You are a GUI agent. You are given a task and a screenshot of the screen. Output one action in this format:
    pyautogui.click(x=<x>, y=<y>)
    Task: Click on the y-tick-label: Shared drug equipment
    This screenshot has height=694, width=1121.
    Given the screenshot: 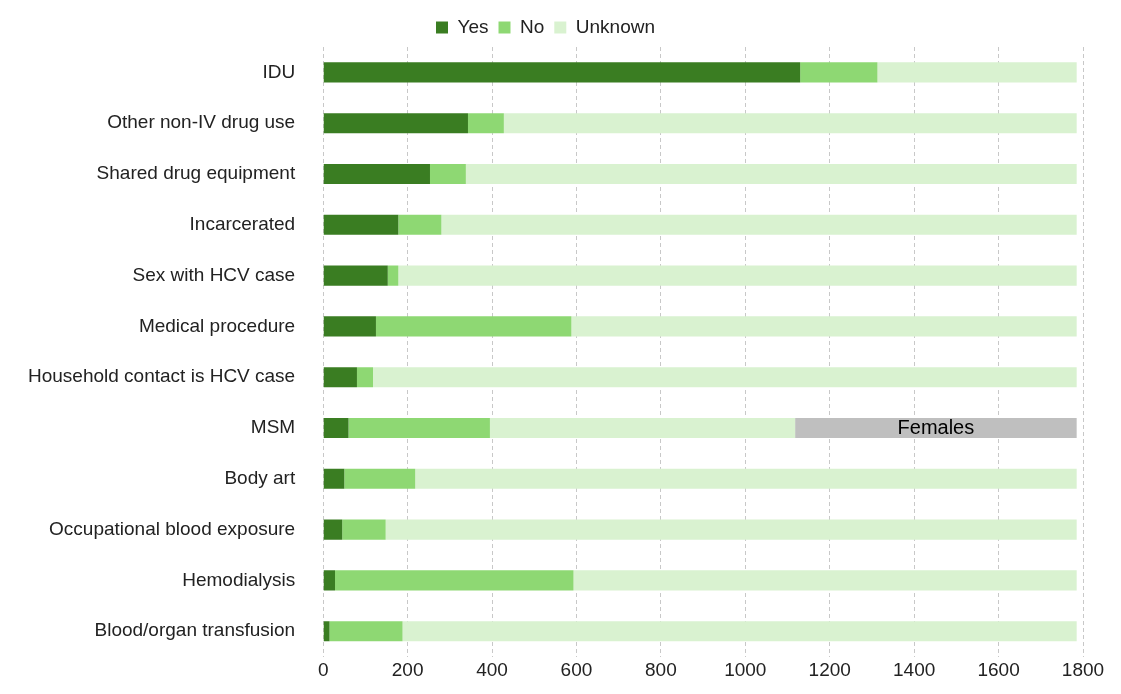 What is the action you would take?
    pyautogui.click(x=196, y=173)
    